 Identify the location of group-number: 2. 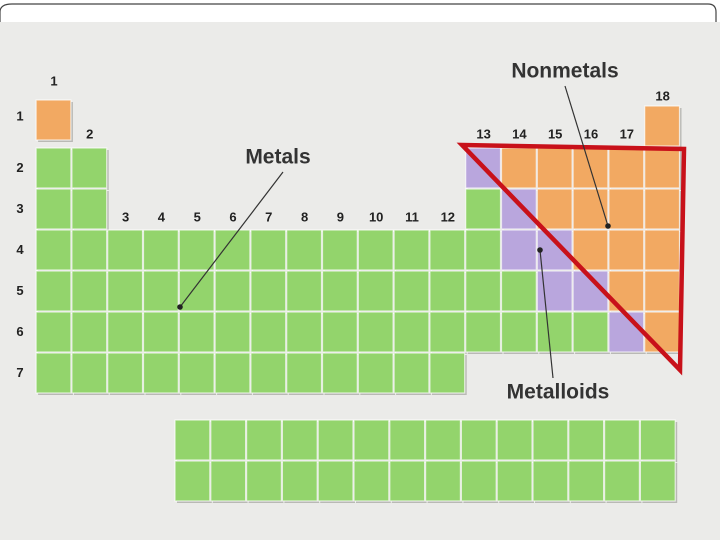
(89, 133).